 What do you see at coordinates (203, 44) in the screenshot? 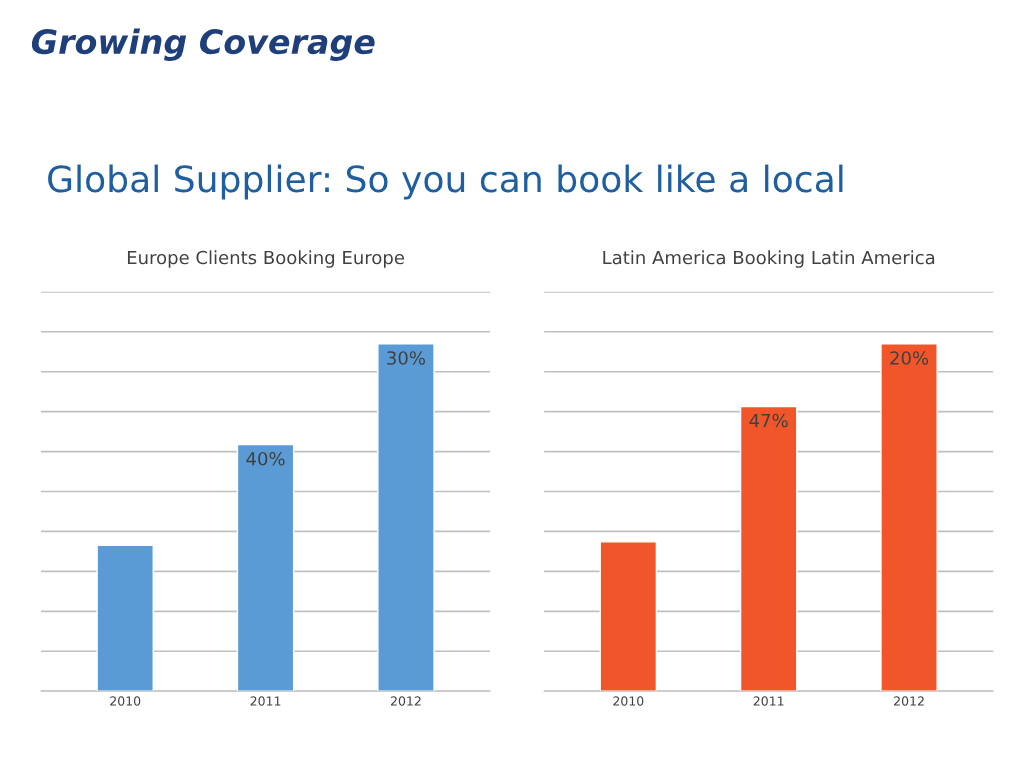
I see `text: Growing Coverage` at bounding box center [203, 44].